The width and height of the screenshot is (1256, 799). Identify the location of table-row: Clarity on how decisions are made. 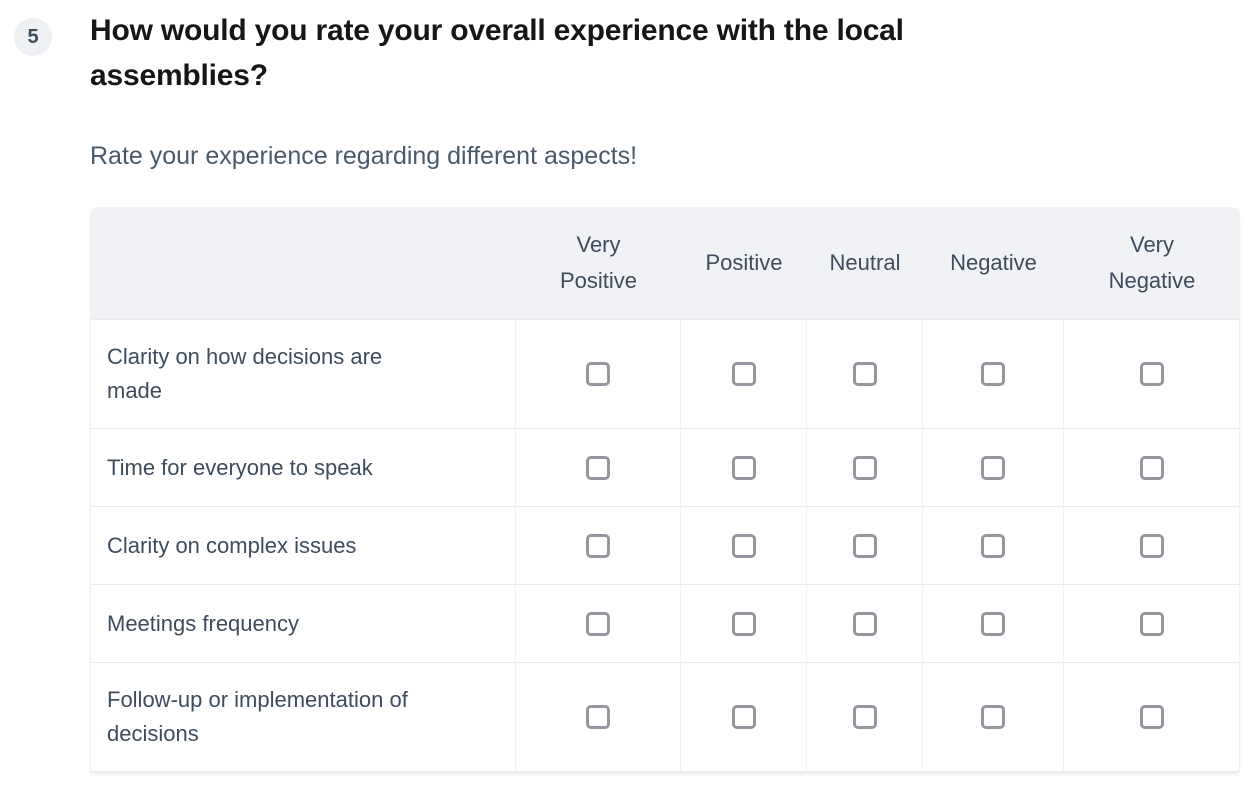
(665, 374).